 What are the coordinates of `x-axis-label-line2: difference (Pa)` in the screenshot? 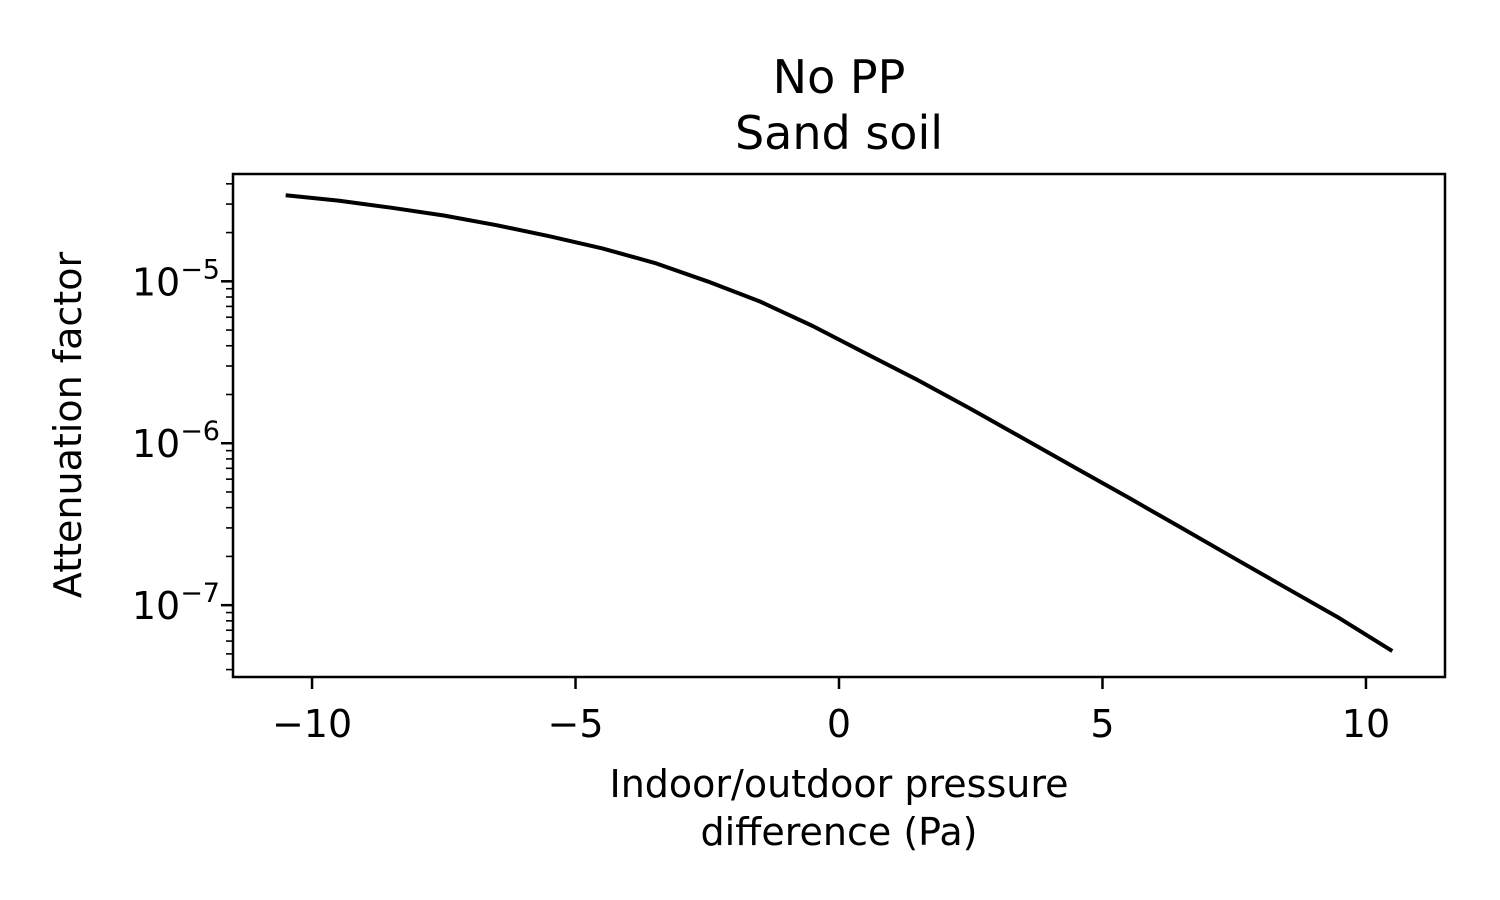 It's located at (839, 832).